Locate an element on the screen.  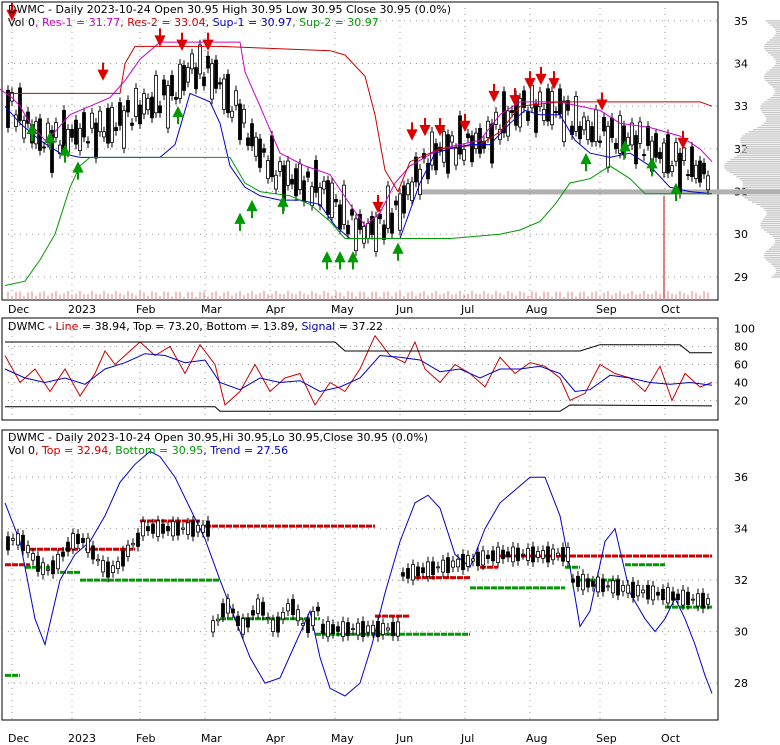
legend-item: , Sup-1 = 30.97 is located at coordinates (249, 22).